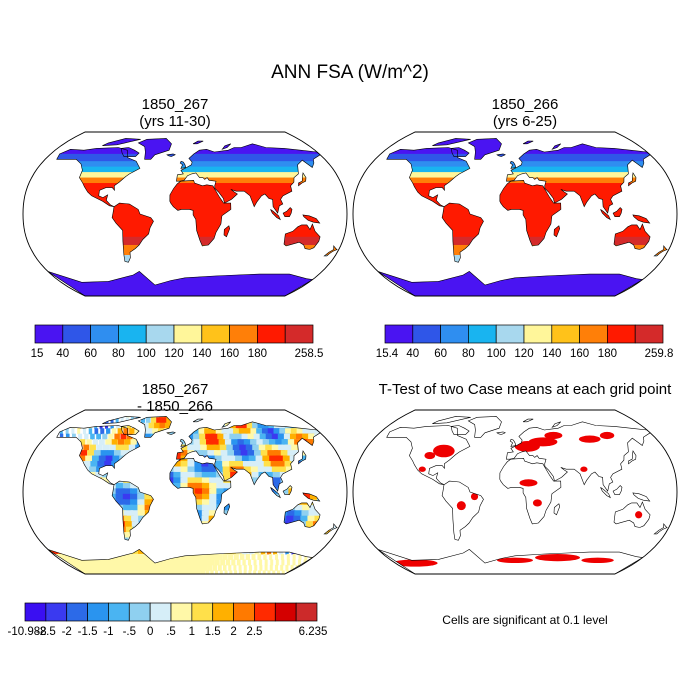 This screenshot has height=700, width=700. What do you see at coordinates (639, 515) in the screenshot?
I see `significant-cell` at bounding box center [639, 515].